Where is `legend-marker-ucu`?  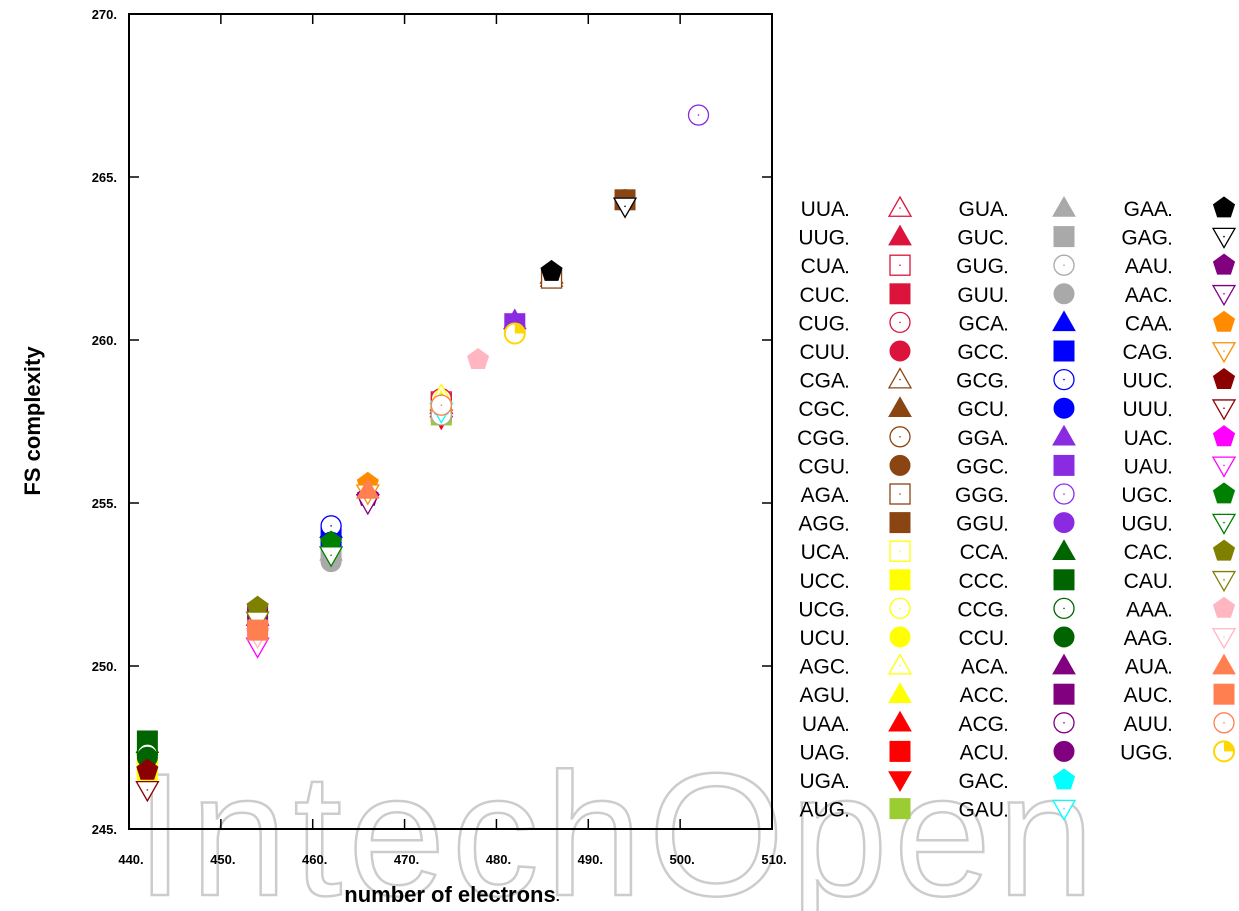 legend-marker-ucu is located at coordinates (900, 637).